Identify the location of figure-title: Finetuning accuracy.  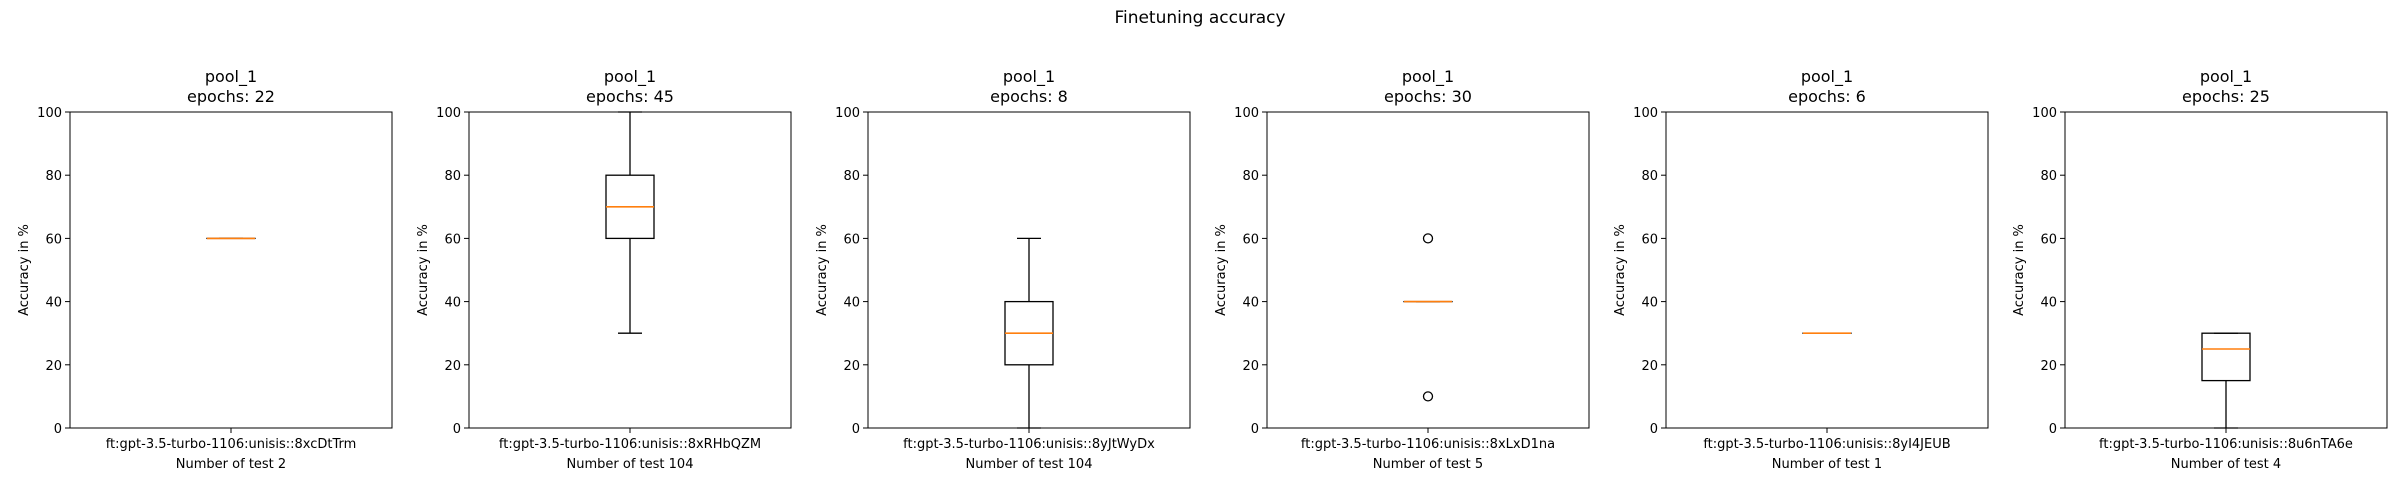
(1199, 18).